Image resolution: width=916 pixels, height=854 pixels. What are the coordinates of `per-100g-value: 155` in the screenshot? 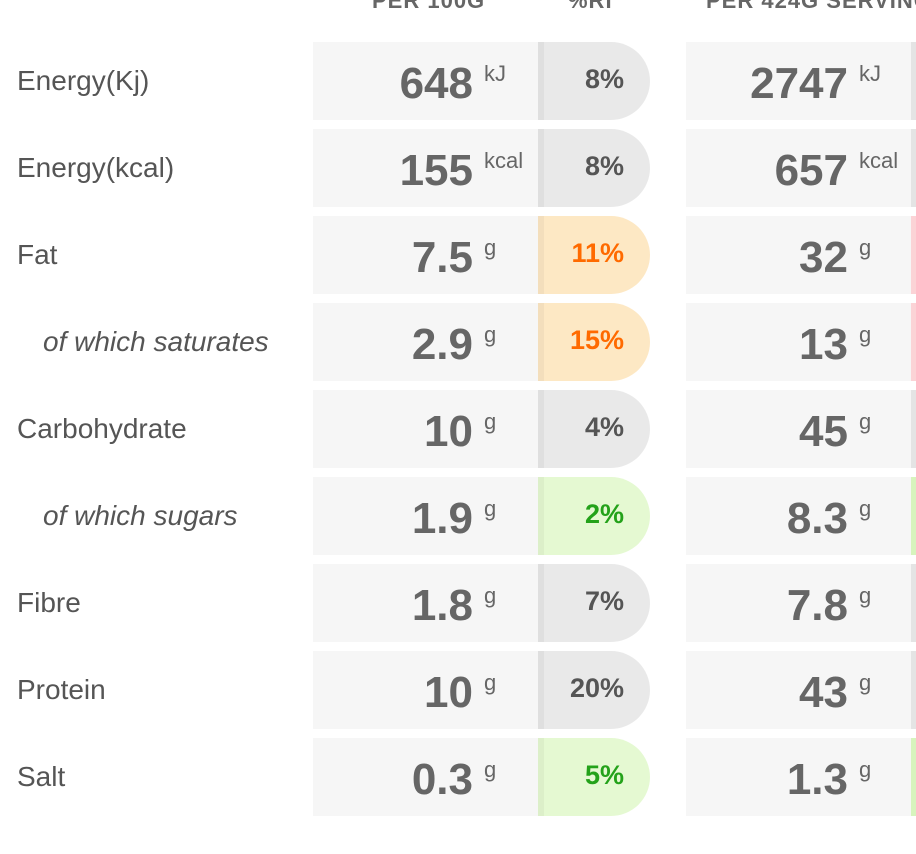 It's located at (436, 170).